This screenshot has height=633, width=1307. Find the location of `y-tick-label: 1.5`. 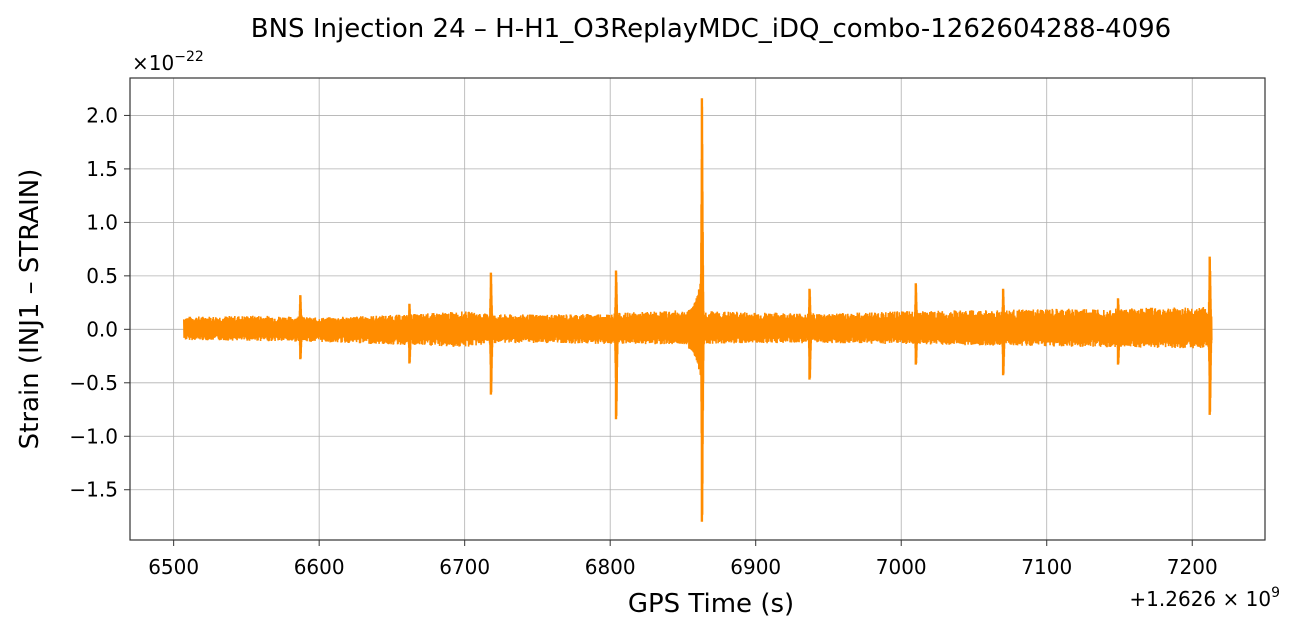

y-tick-label: 1.5 is located at coordinates (102, 169).